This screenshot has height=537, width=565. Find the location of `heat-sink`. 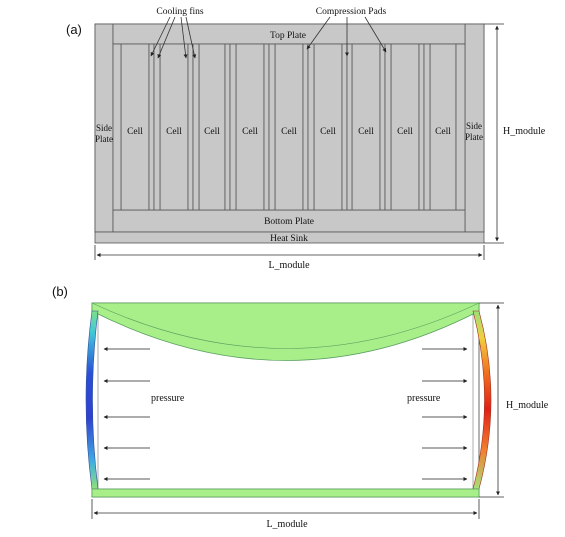

heat-sink is located at coordinates (289, 237).